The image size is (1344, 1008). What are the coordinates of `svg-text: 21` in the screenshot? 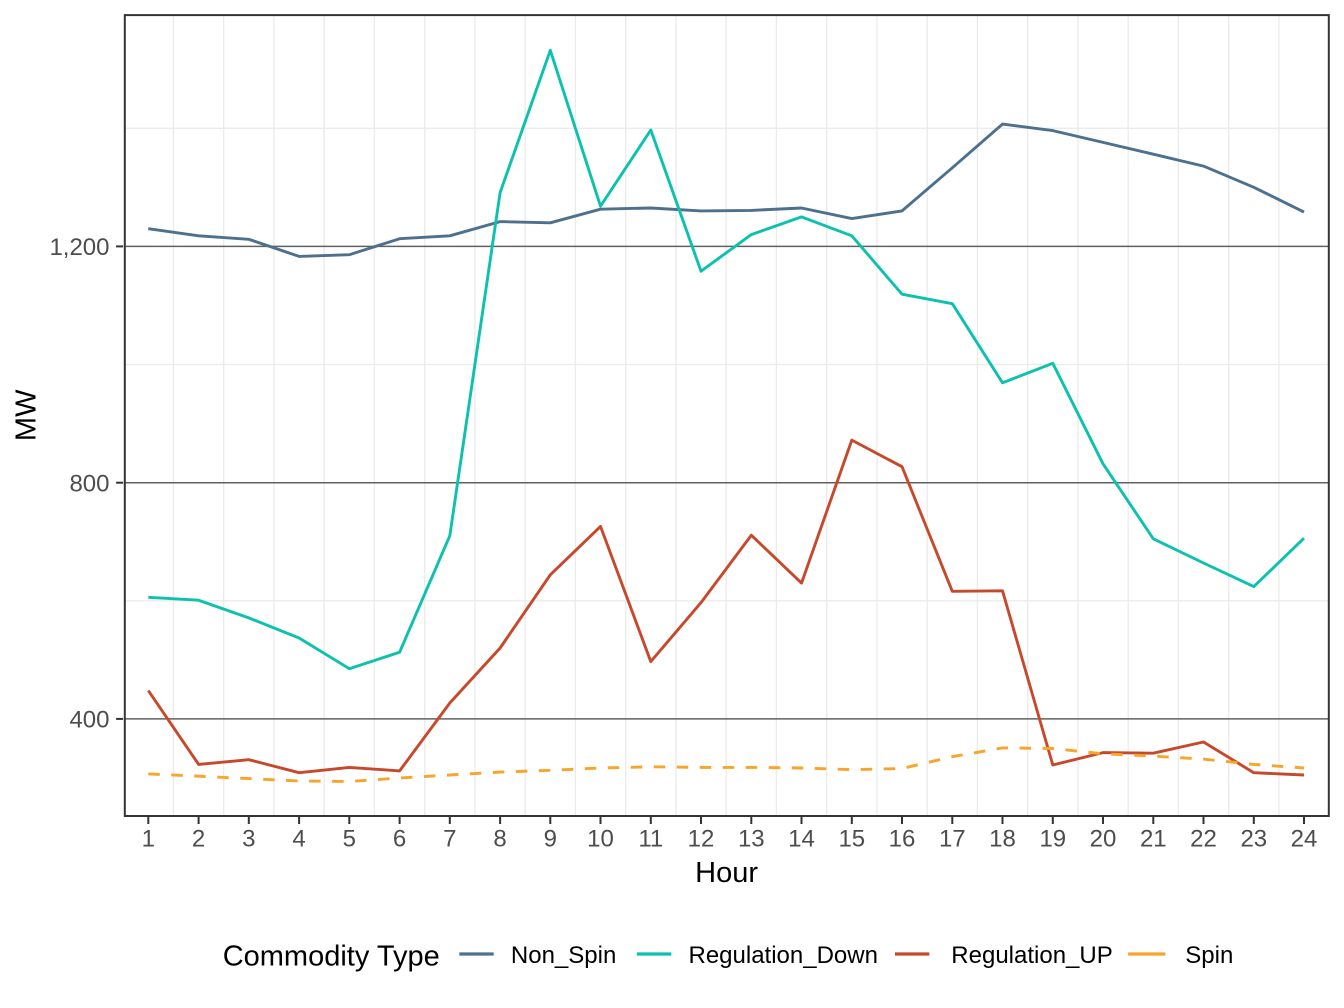 It's located at (1153, 839).